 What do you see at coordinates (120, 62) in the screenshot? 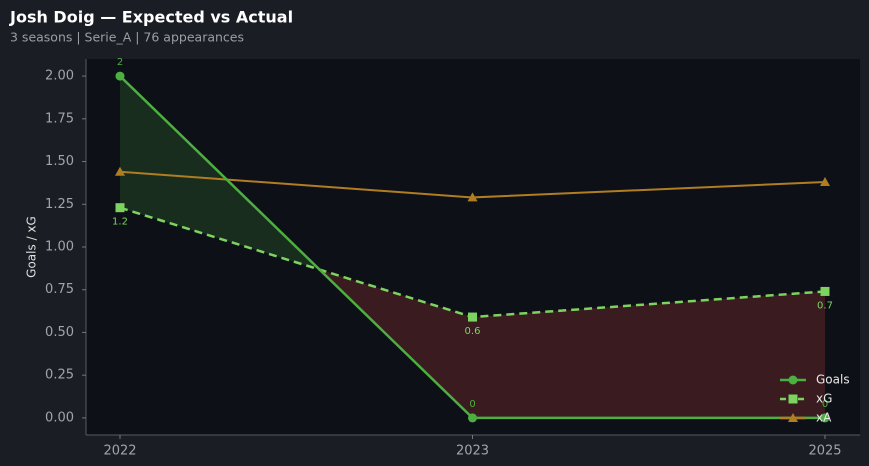
I see `value-label: 2` at bounding box center [120, 62].